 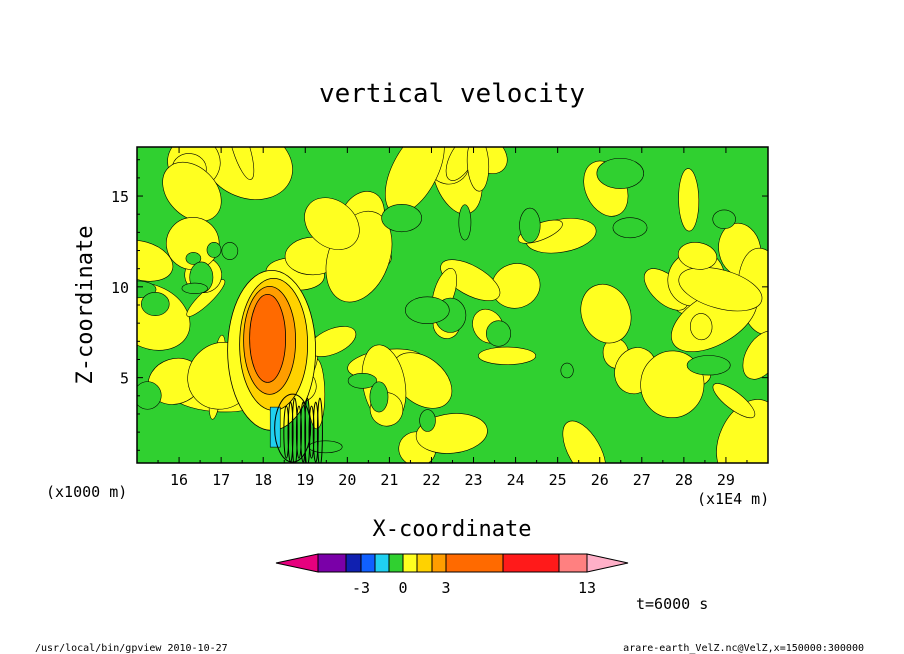 I want to click on x-unit-label: (x1E4 m), so click(x=733, y=499).